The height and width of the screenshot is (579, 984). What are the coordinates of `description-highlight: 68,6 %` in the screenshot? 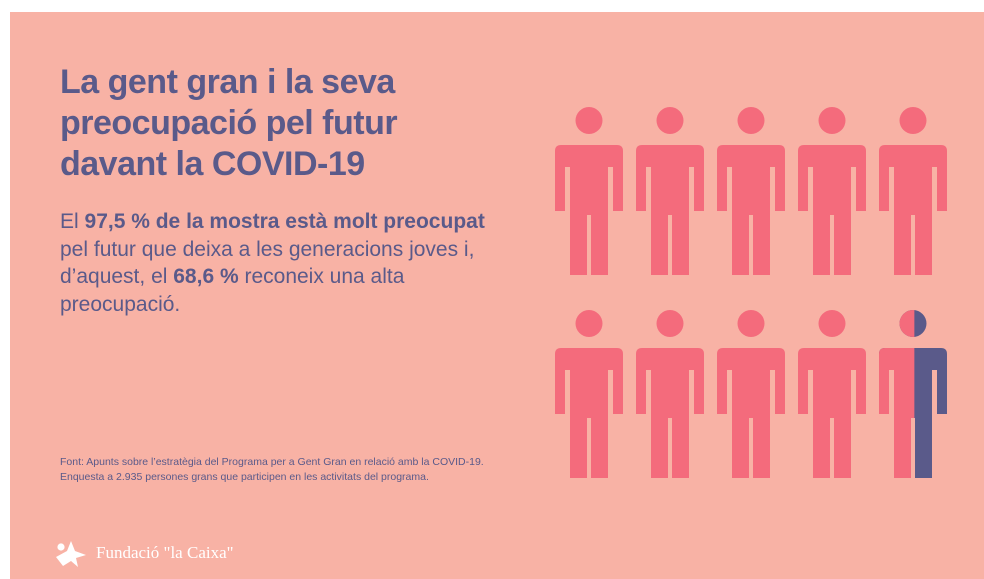 It's located at (206, 276).